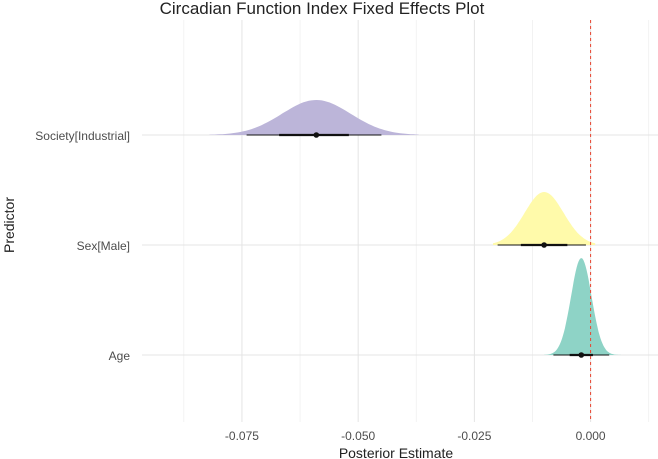 This screenshot has height=459, width=658. Describe the element at coordinates (314, 117) in the screenshot. I see `density-society-industrial-` at that location.